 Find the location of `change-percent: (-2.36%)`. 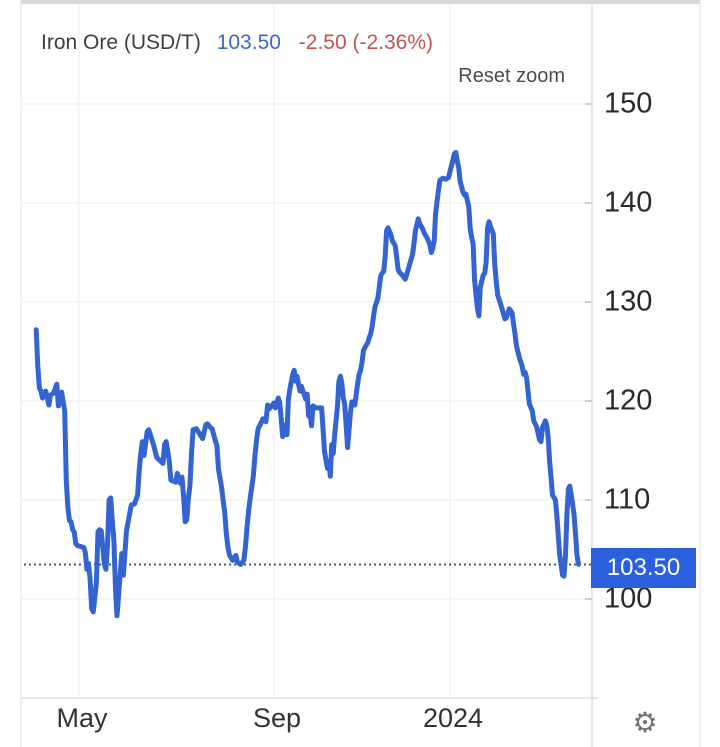

change-percent: (-2.36%) is located at coordinates (393, 42).